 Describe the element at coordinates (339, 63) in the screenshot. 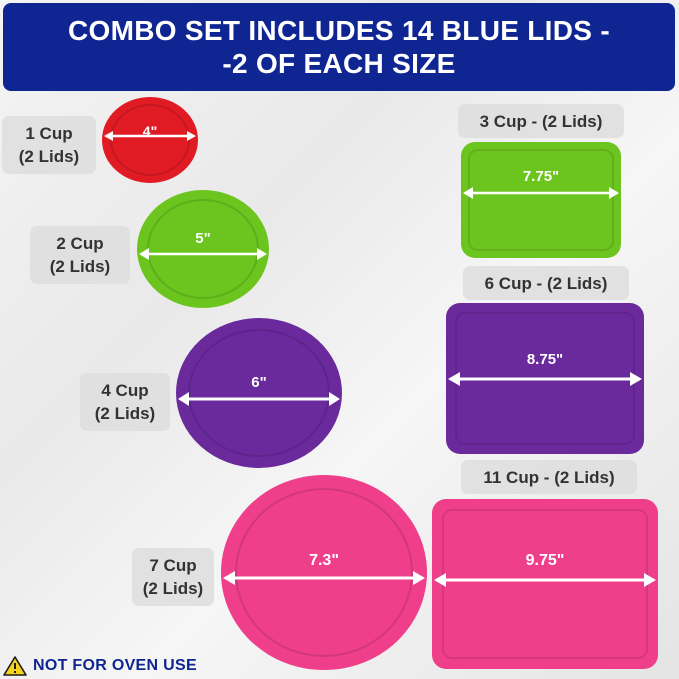

I see `header-line-2: -2 OF EACH SIZE` at that location.